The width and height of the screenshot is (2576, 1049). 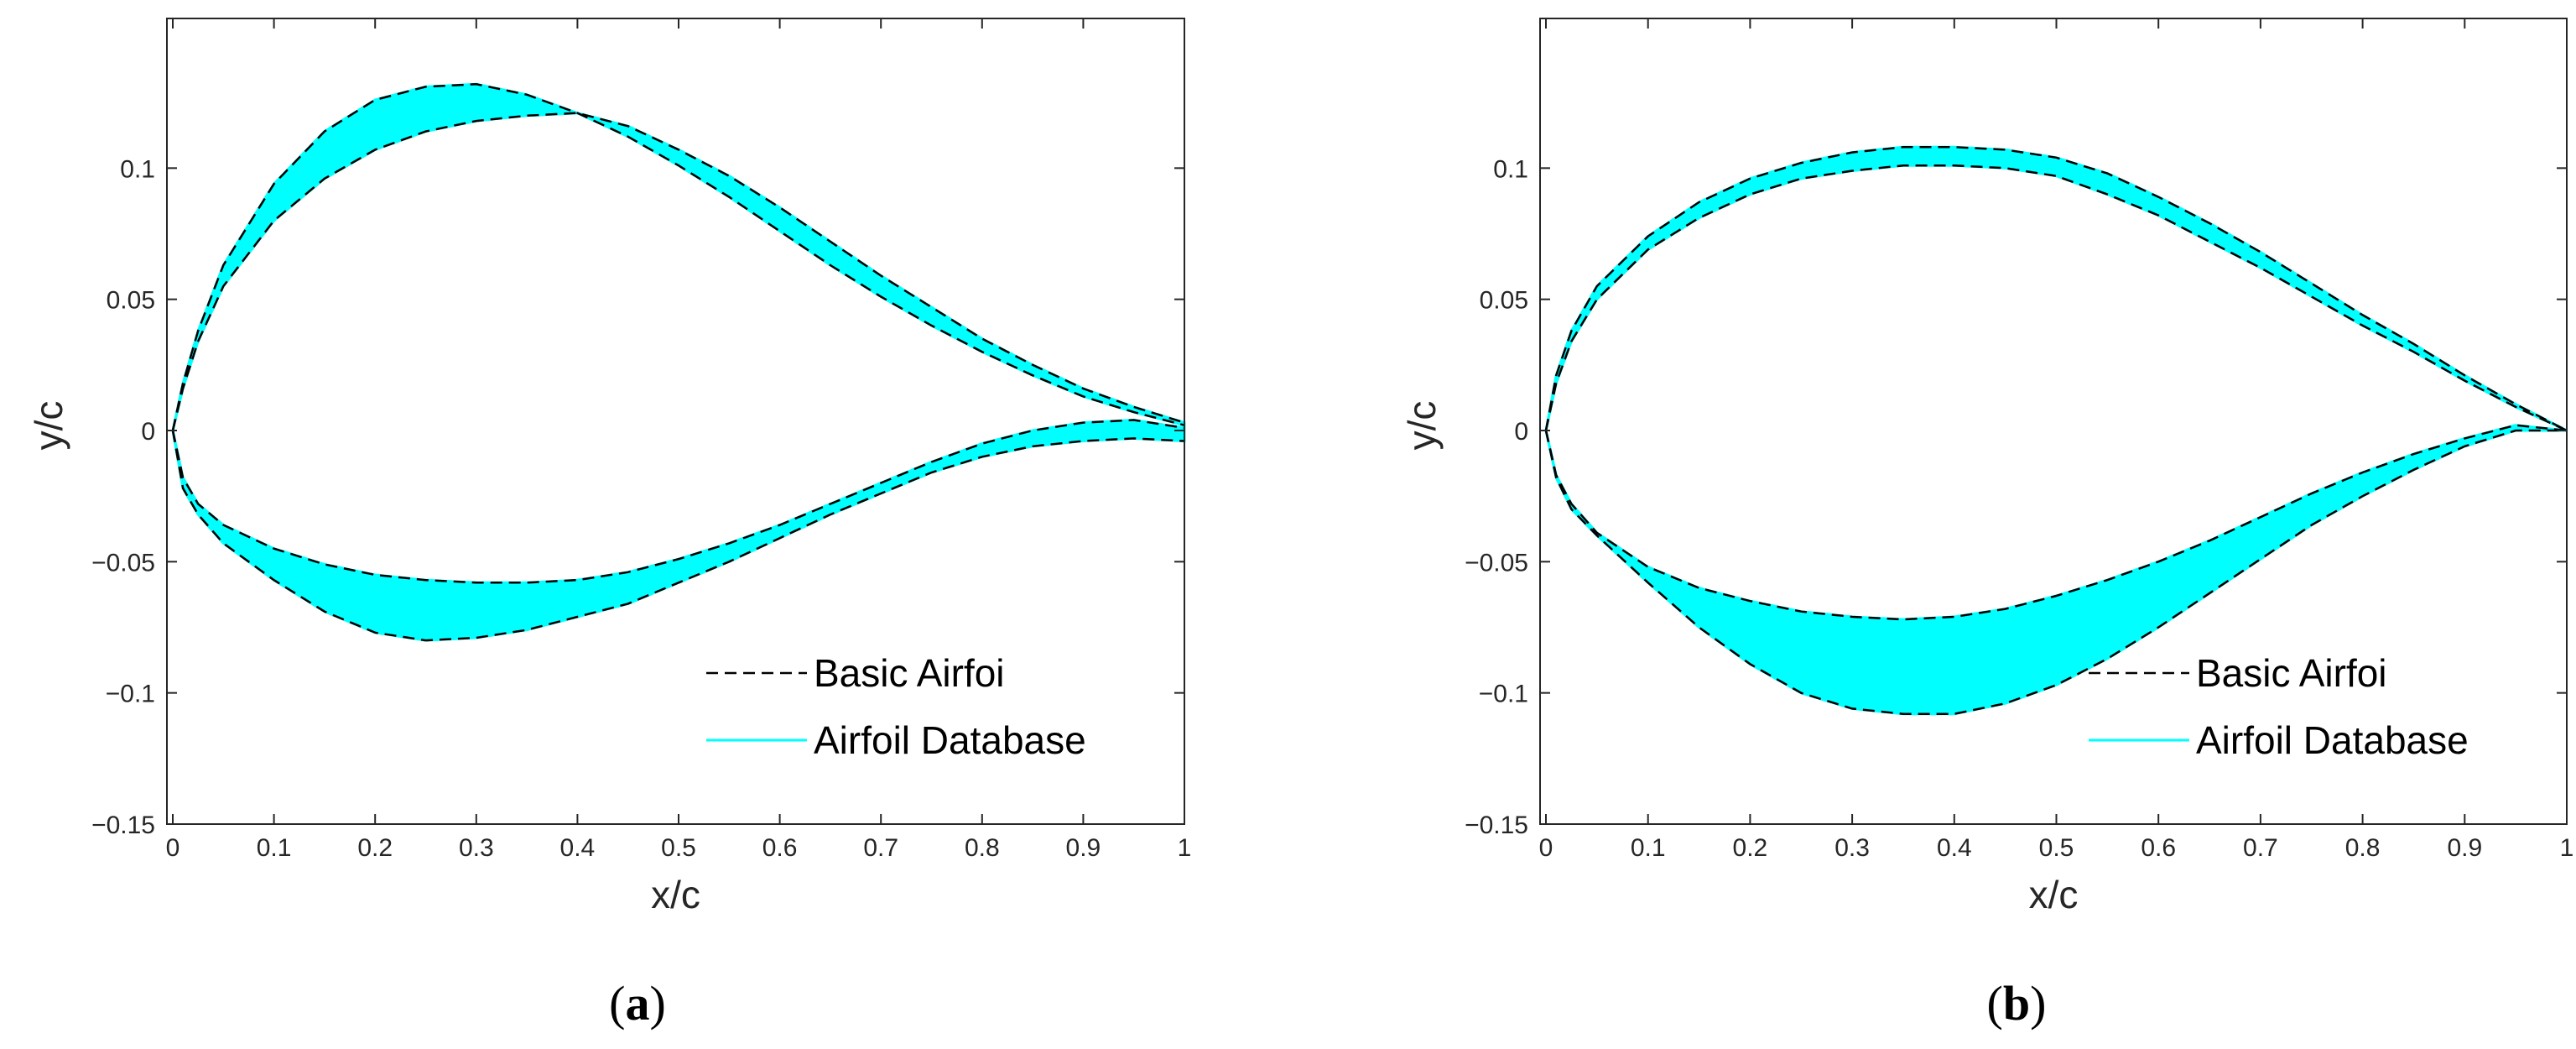 I want to click on panel-a-x-tick-label: 0.8, so click(x=982, y=848).